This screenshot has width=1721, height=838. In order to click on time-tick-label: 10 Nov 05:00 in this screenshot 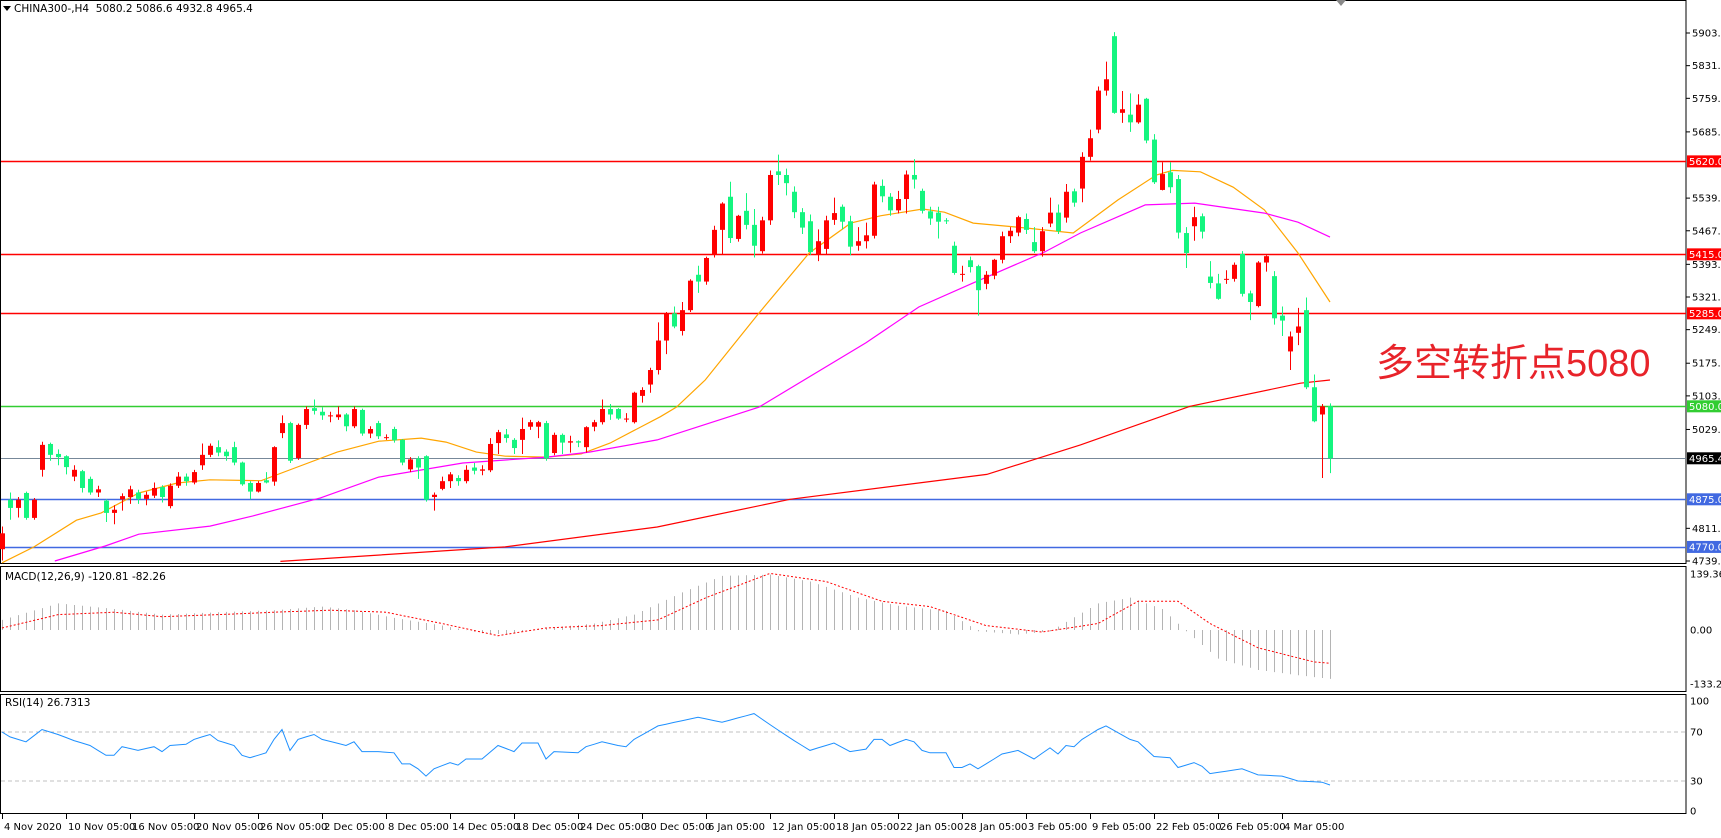, I will do `click(101, 827)`.